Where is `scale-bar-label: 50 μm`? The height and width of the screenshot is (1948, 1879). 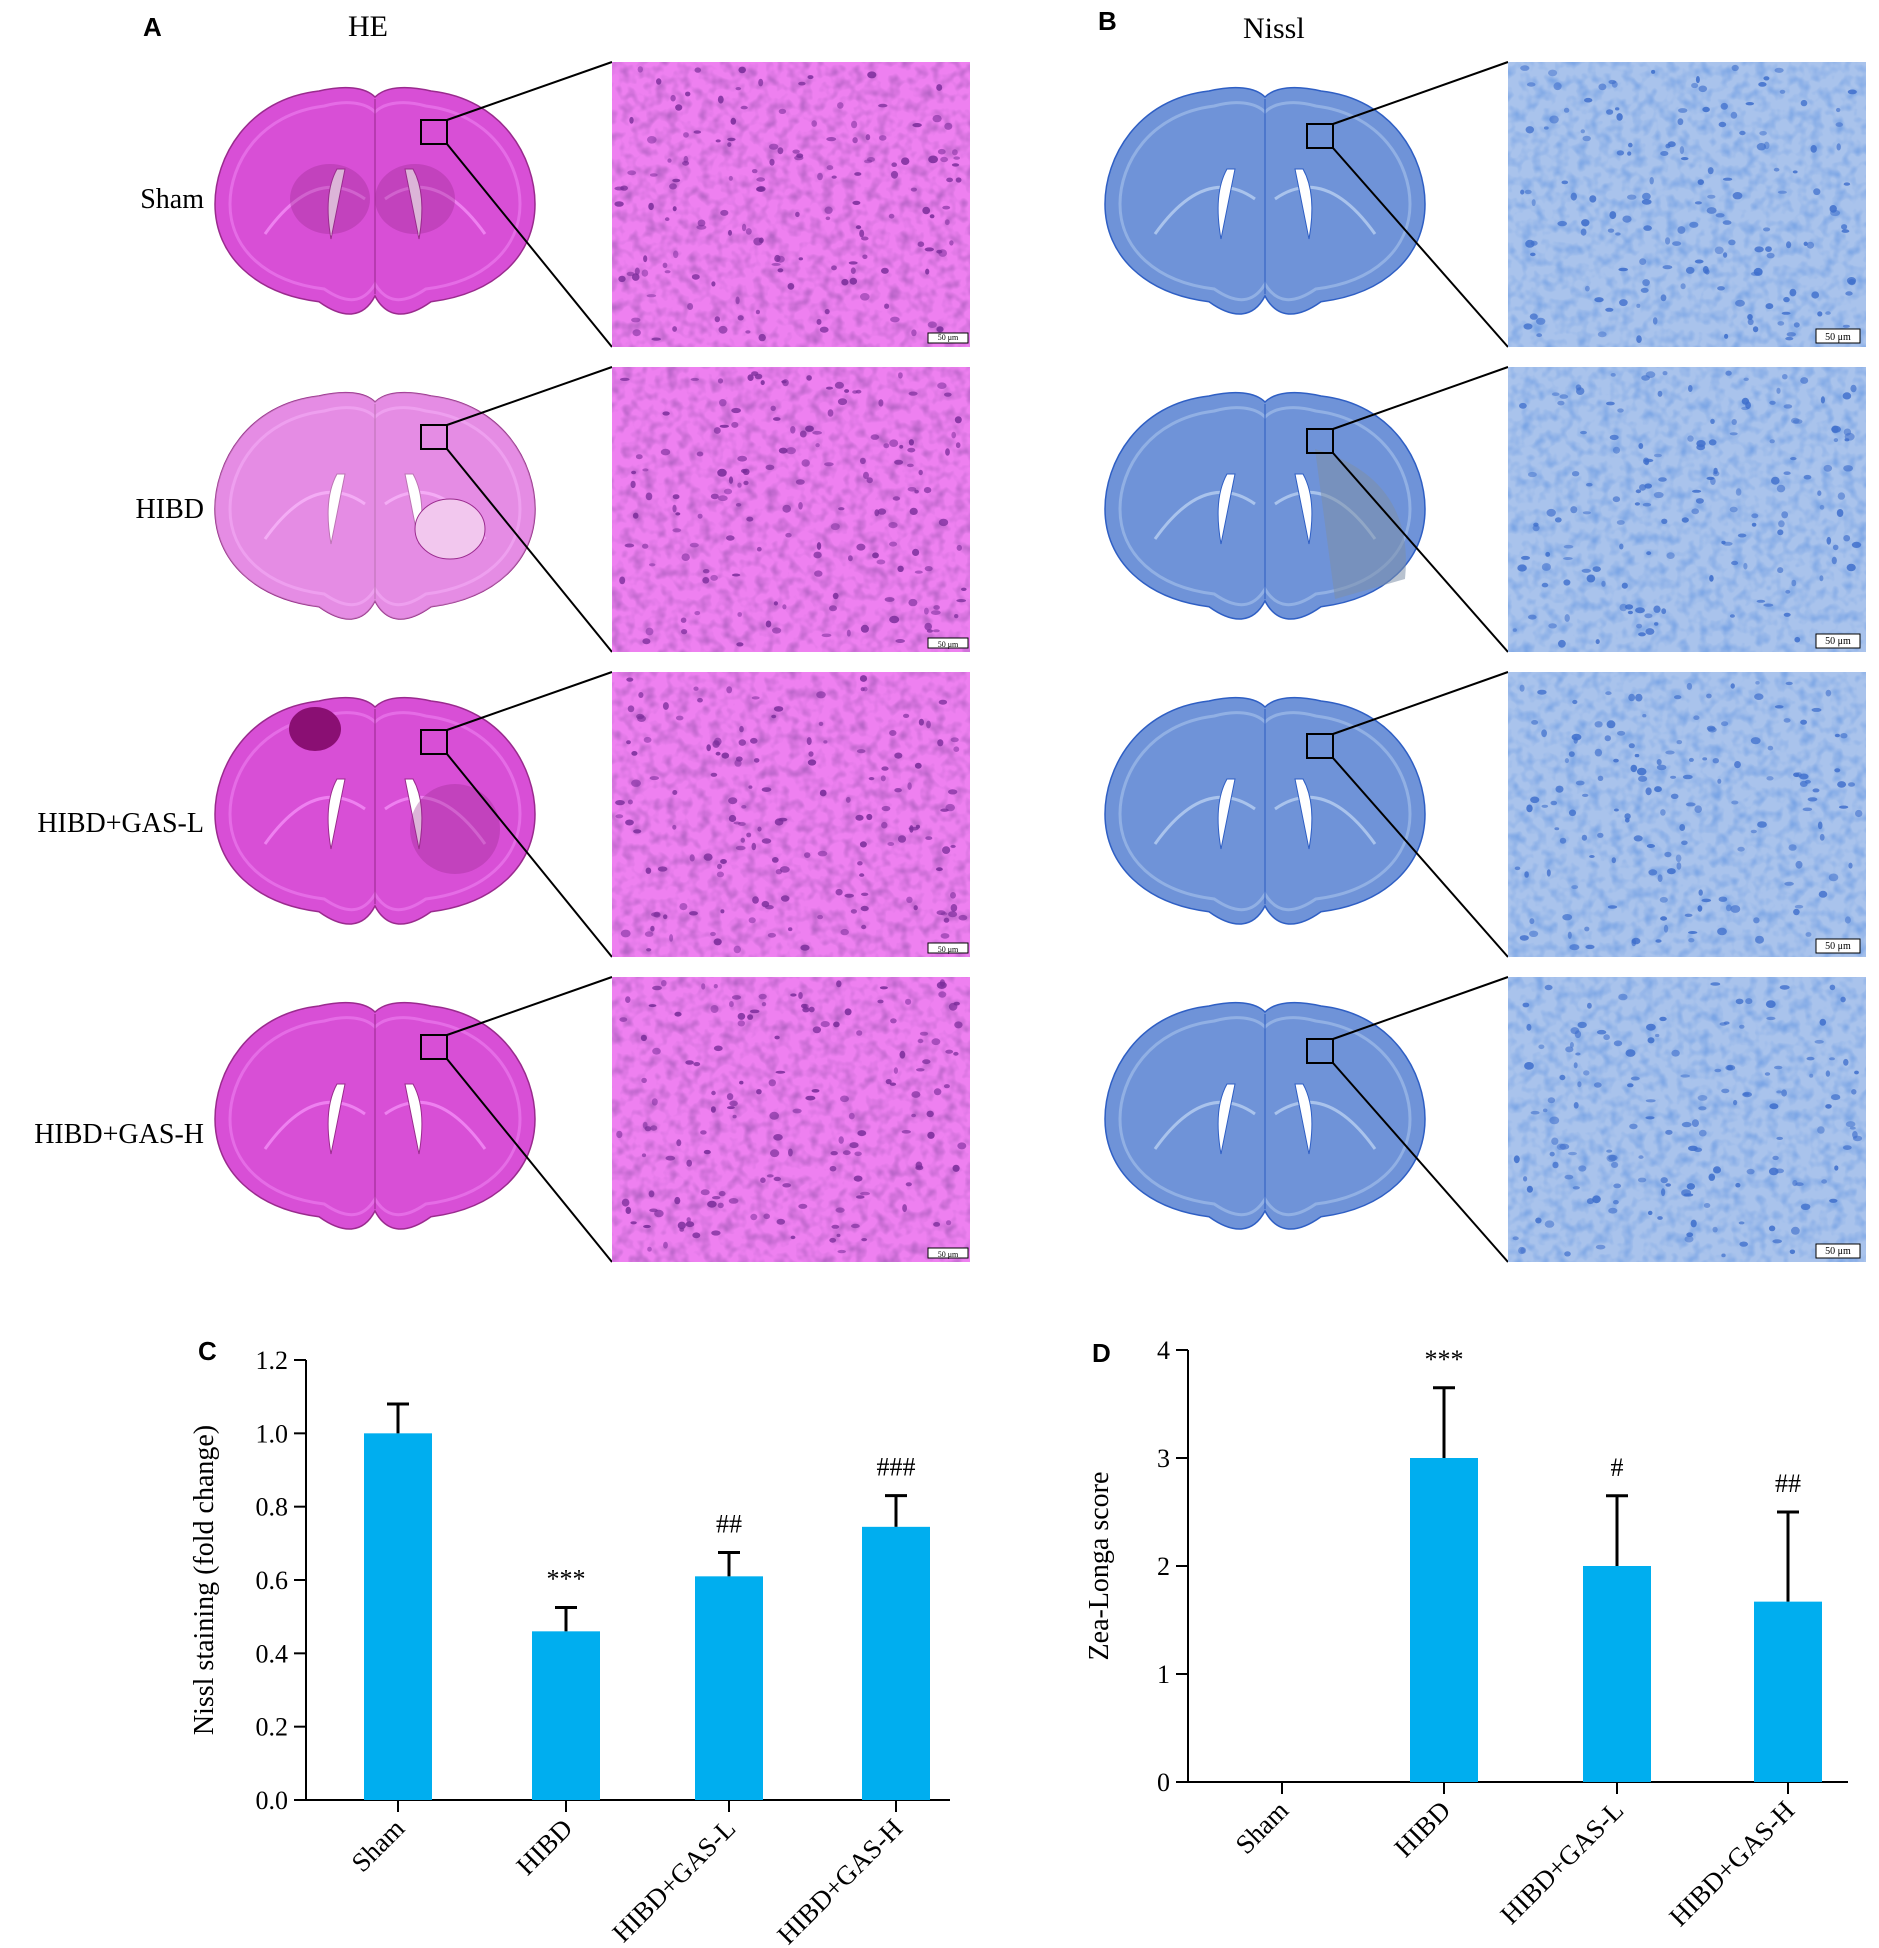
scale-bar-label: 50 μm is located at coordinates (1838, 337).